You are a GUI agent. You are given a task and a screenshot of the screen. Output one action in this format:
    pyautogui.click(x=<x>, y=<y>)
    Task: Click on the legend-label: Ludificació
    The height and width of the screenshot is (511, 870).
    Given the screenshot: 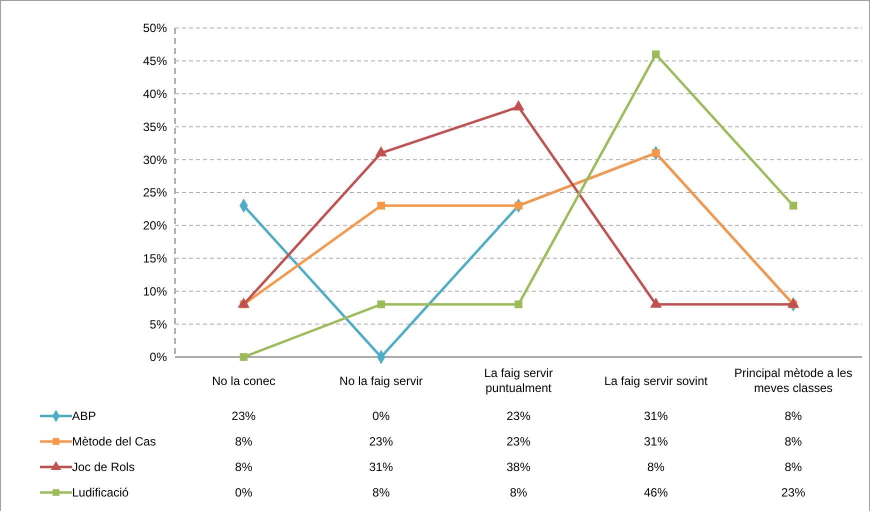 What is the action you would take?
    pyautogui.click(x=101, y=493)
    